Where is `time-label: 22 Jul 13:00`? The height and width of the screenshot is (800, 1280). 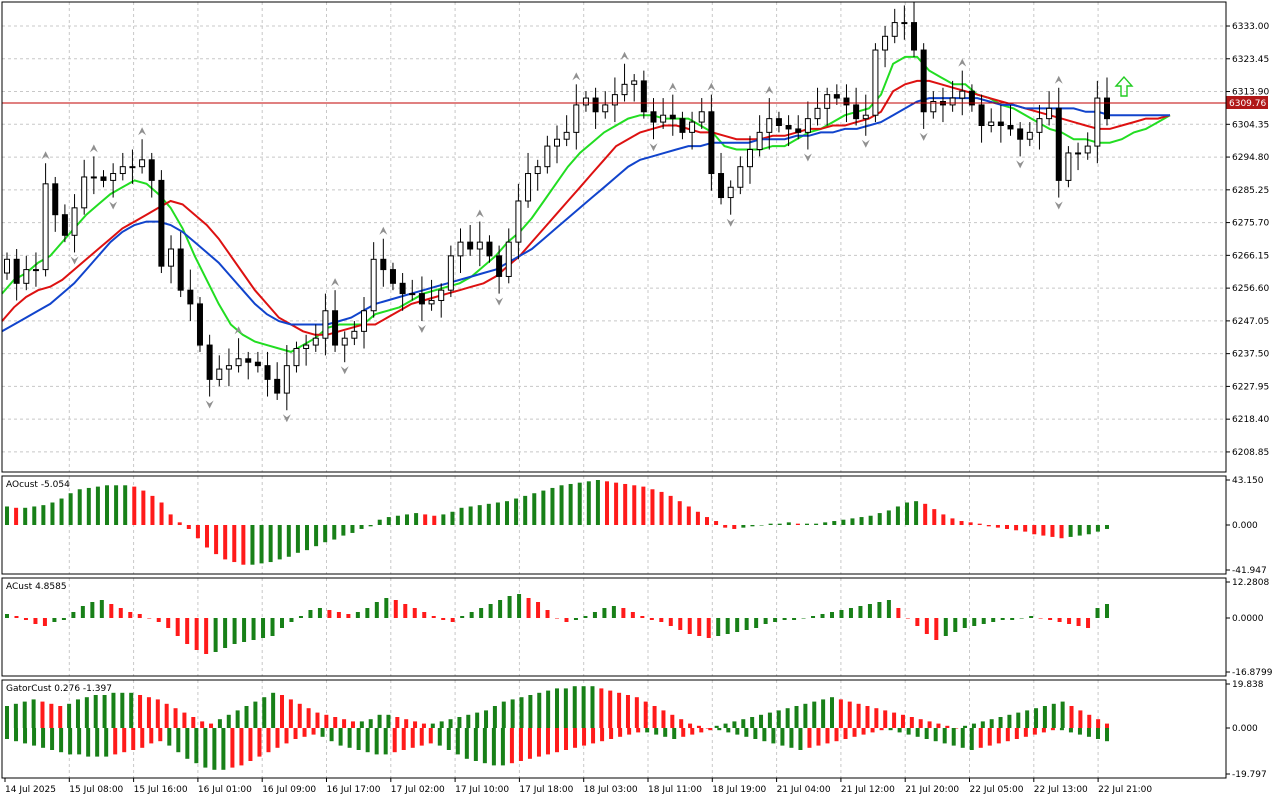
time-label: 22 Jul 13:00 is located at coordinates (1061, 790).